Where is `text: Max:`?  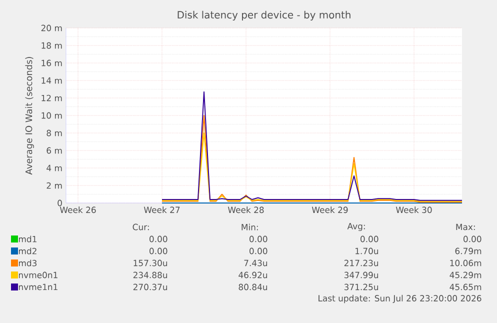
text: Max: is located at coordinates (465, 227).